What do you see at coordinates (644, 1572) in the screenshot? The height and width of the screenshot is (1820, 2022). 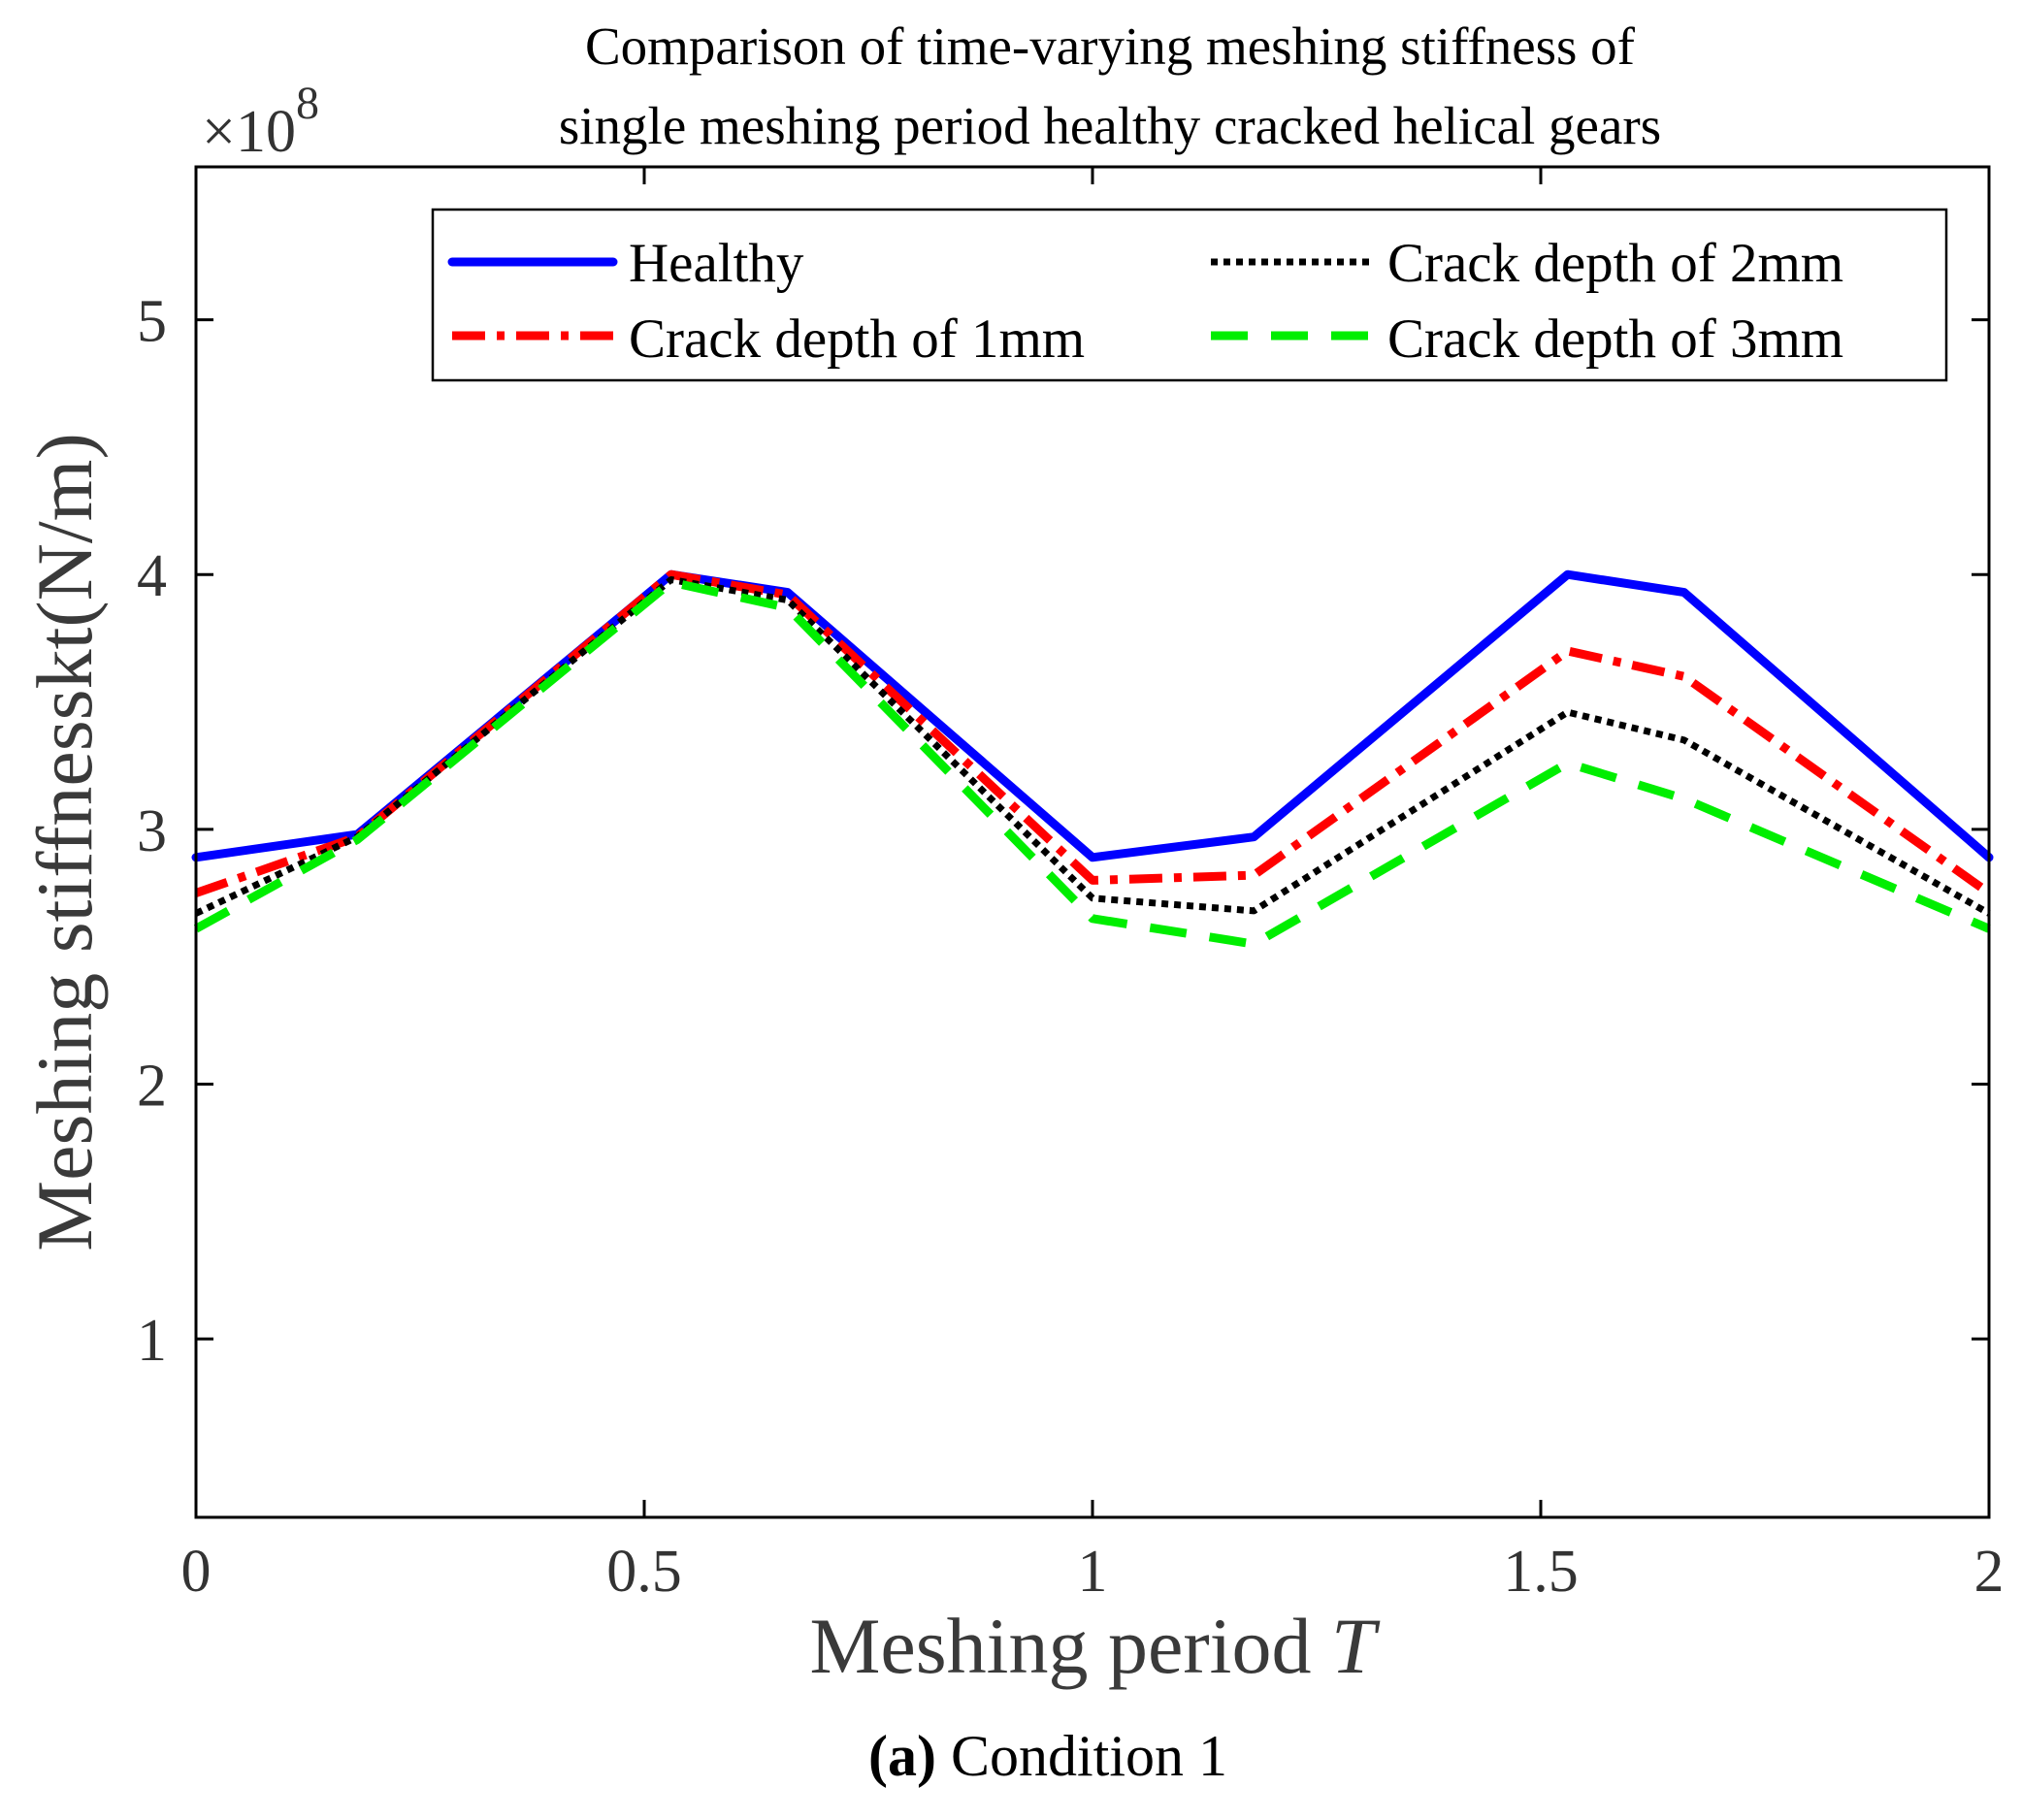 I see `x-tick-label-1: 0.5` at bounding box center [644, 1572].